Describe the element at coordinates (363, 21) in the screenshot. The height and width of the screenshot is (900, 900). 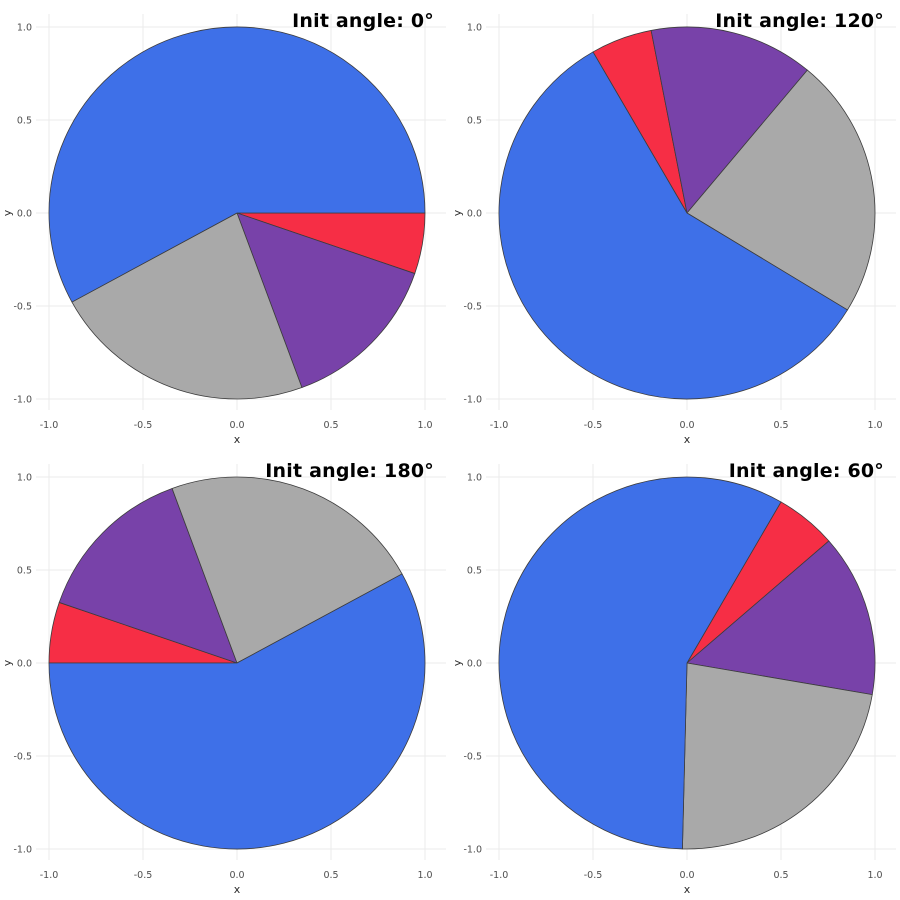
I see `subplot-title: Init angle: 0°` at that location.